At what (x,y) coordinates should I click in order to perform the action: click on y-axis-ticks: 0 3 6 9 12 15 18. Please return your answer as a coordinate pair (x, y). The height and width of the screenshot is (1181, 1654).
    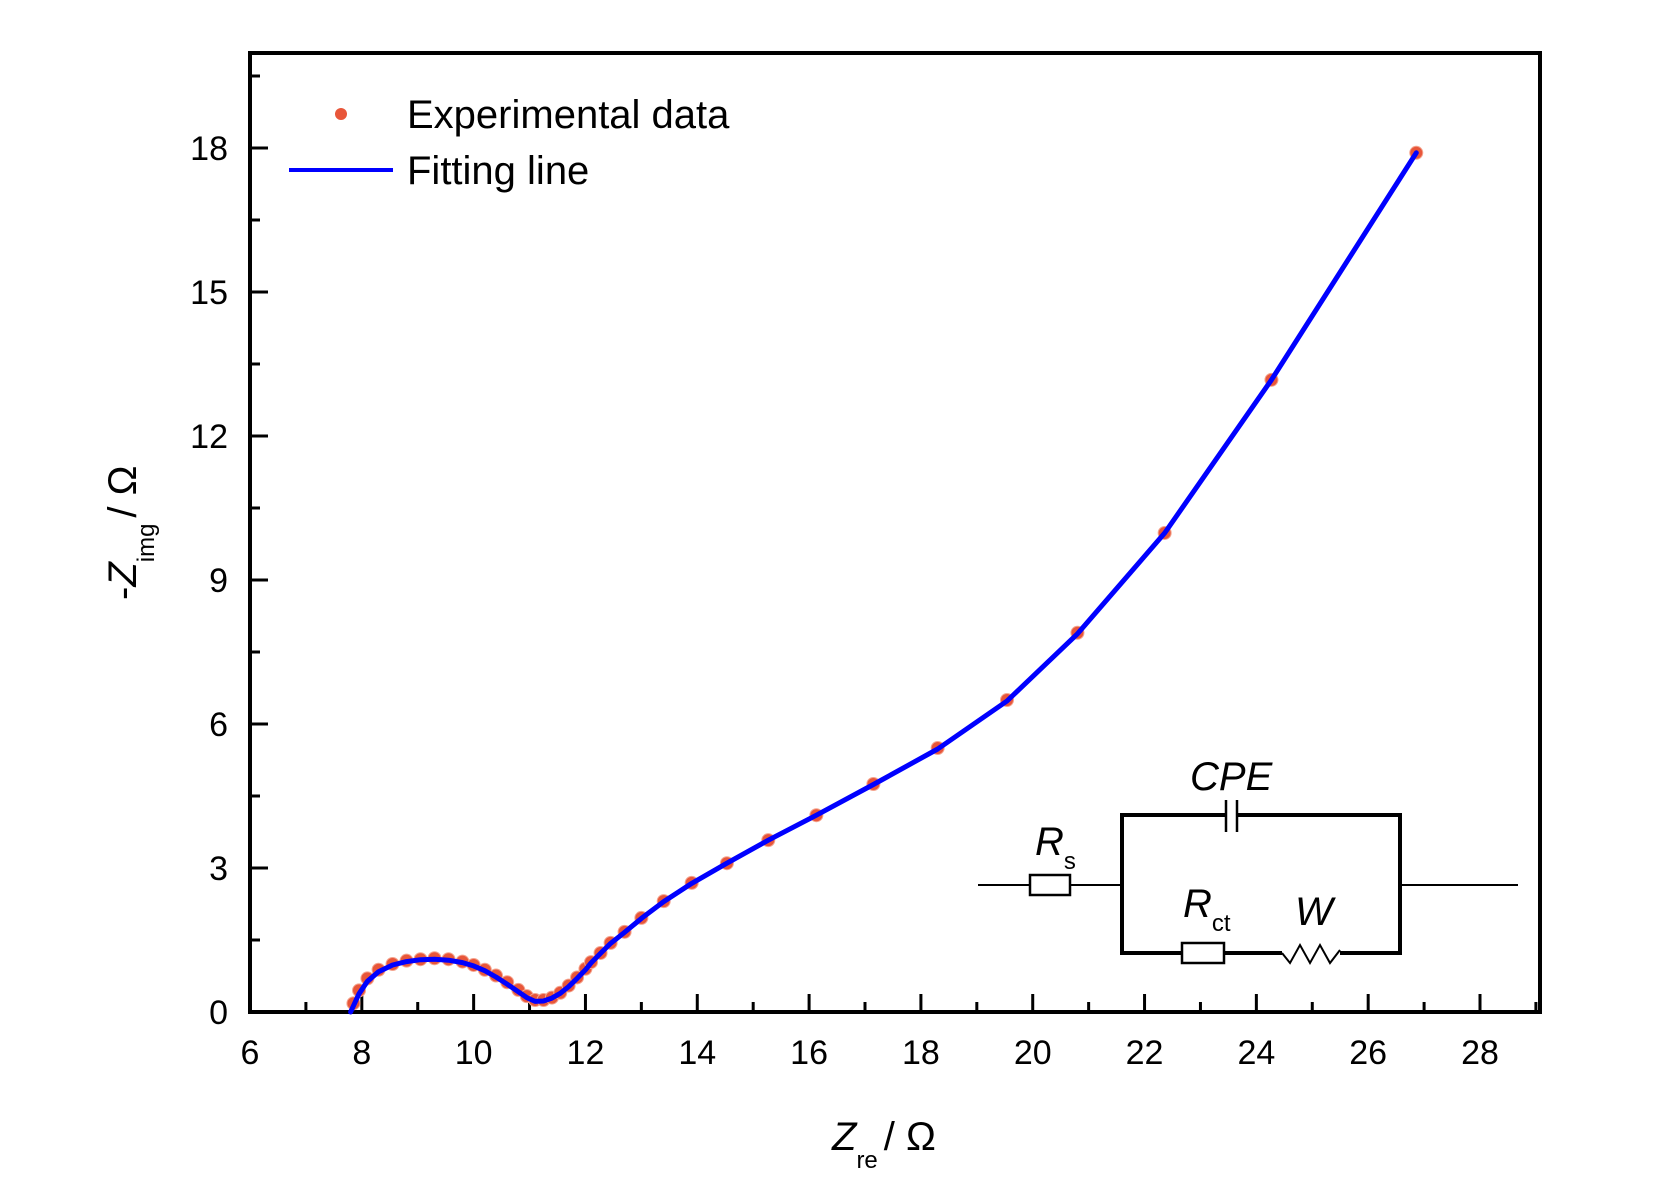
    Looking at the image, I should click on (229, 553).